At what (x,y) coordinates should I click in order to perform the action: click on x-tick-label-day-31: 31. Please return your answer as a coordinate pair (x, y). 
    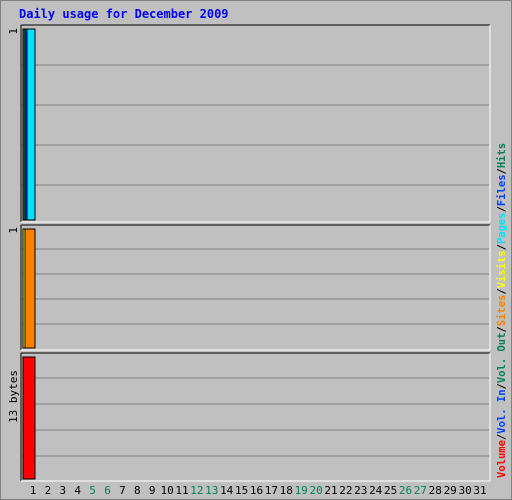
    Looking at the image, I should click on (479, 490).